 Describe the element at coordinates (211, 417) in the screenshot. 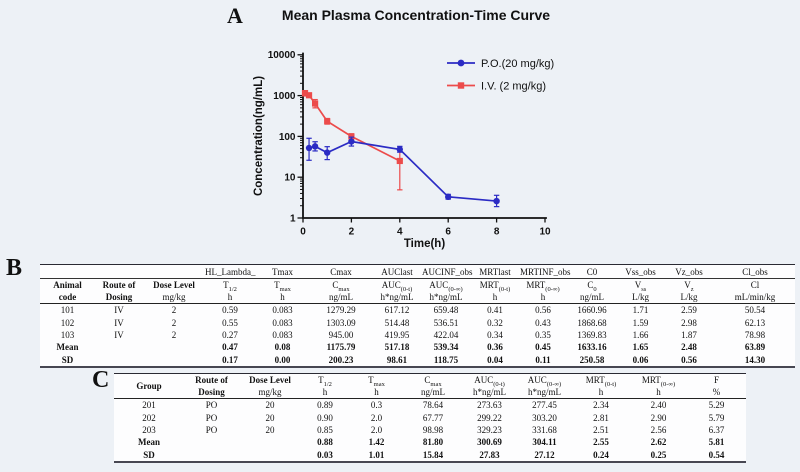

I see `table-cell: PO` at that location.